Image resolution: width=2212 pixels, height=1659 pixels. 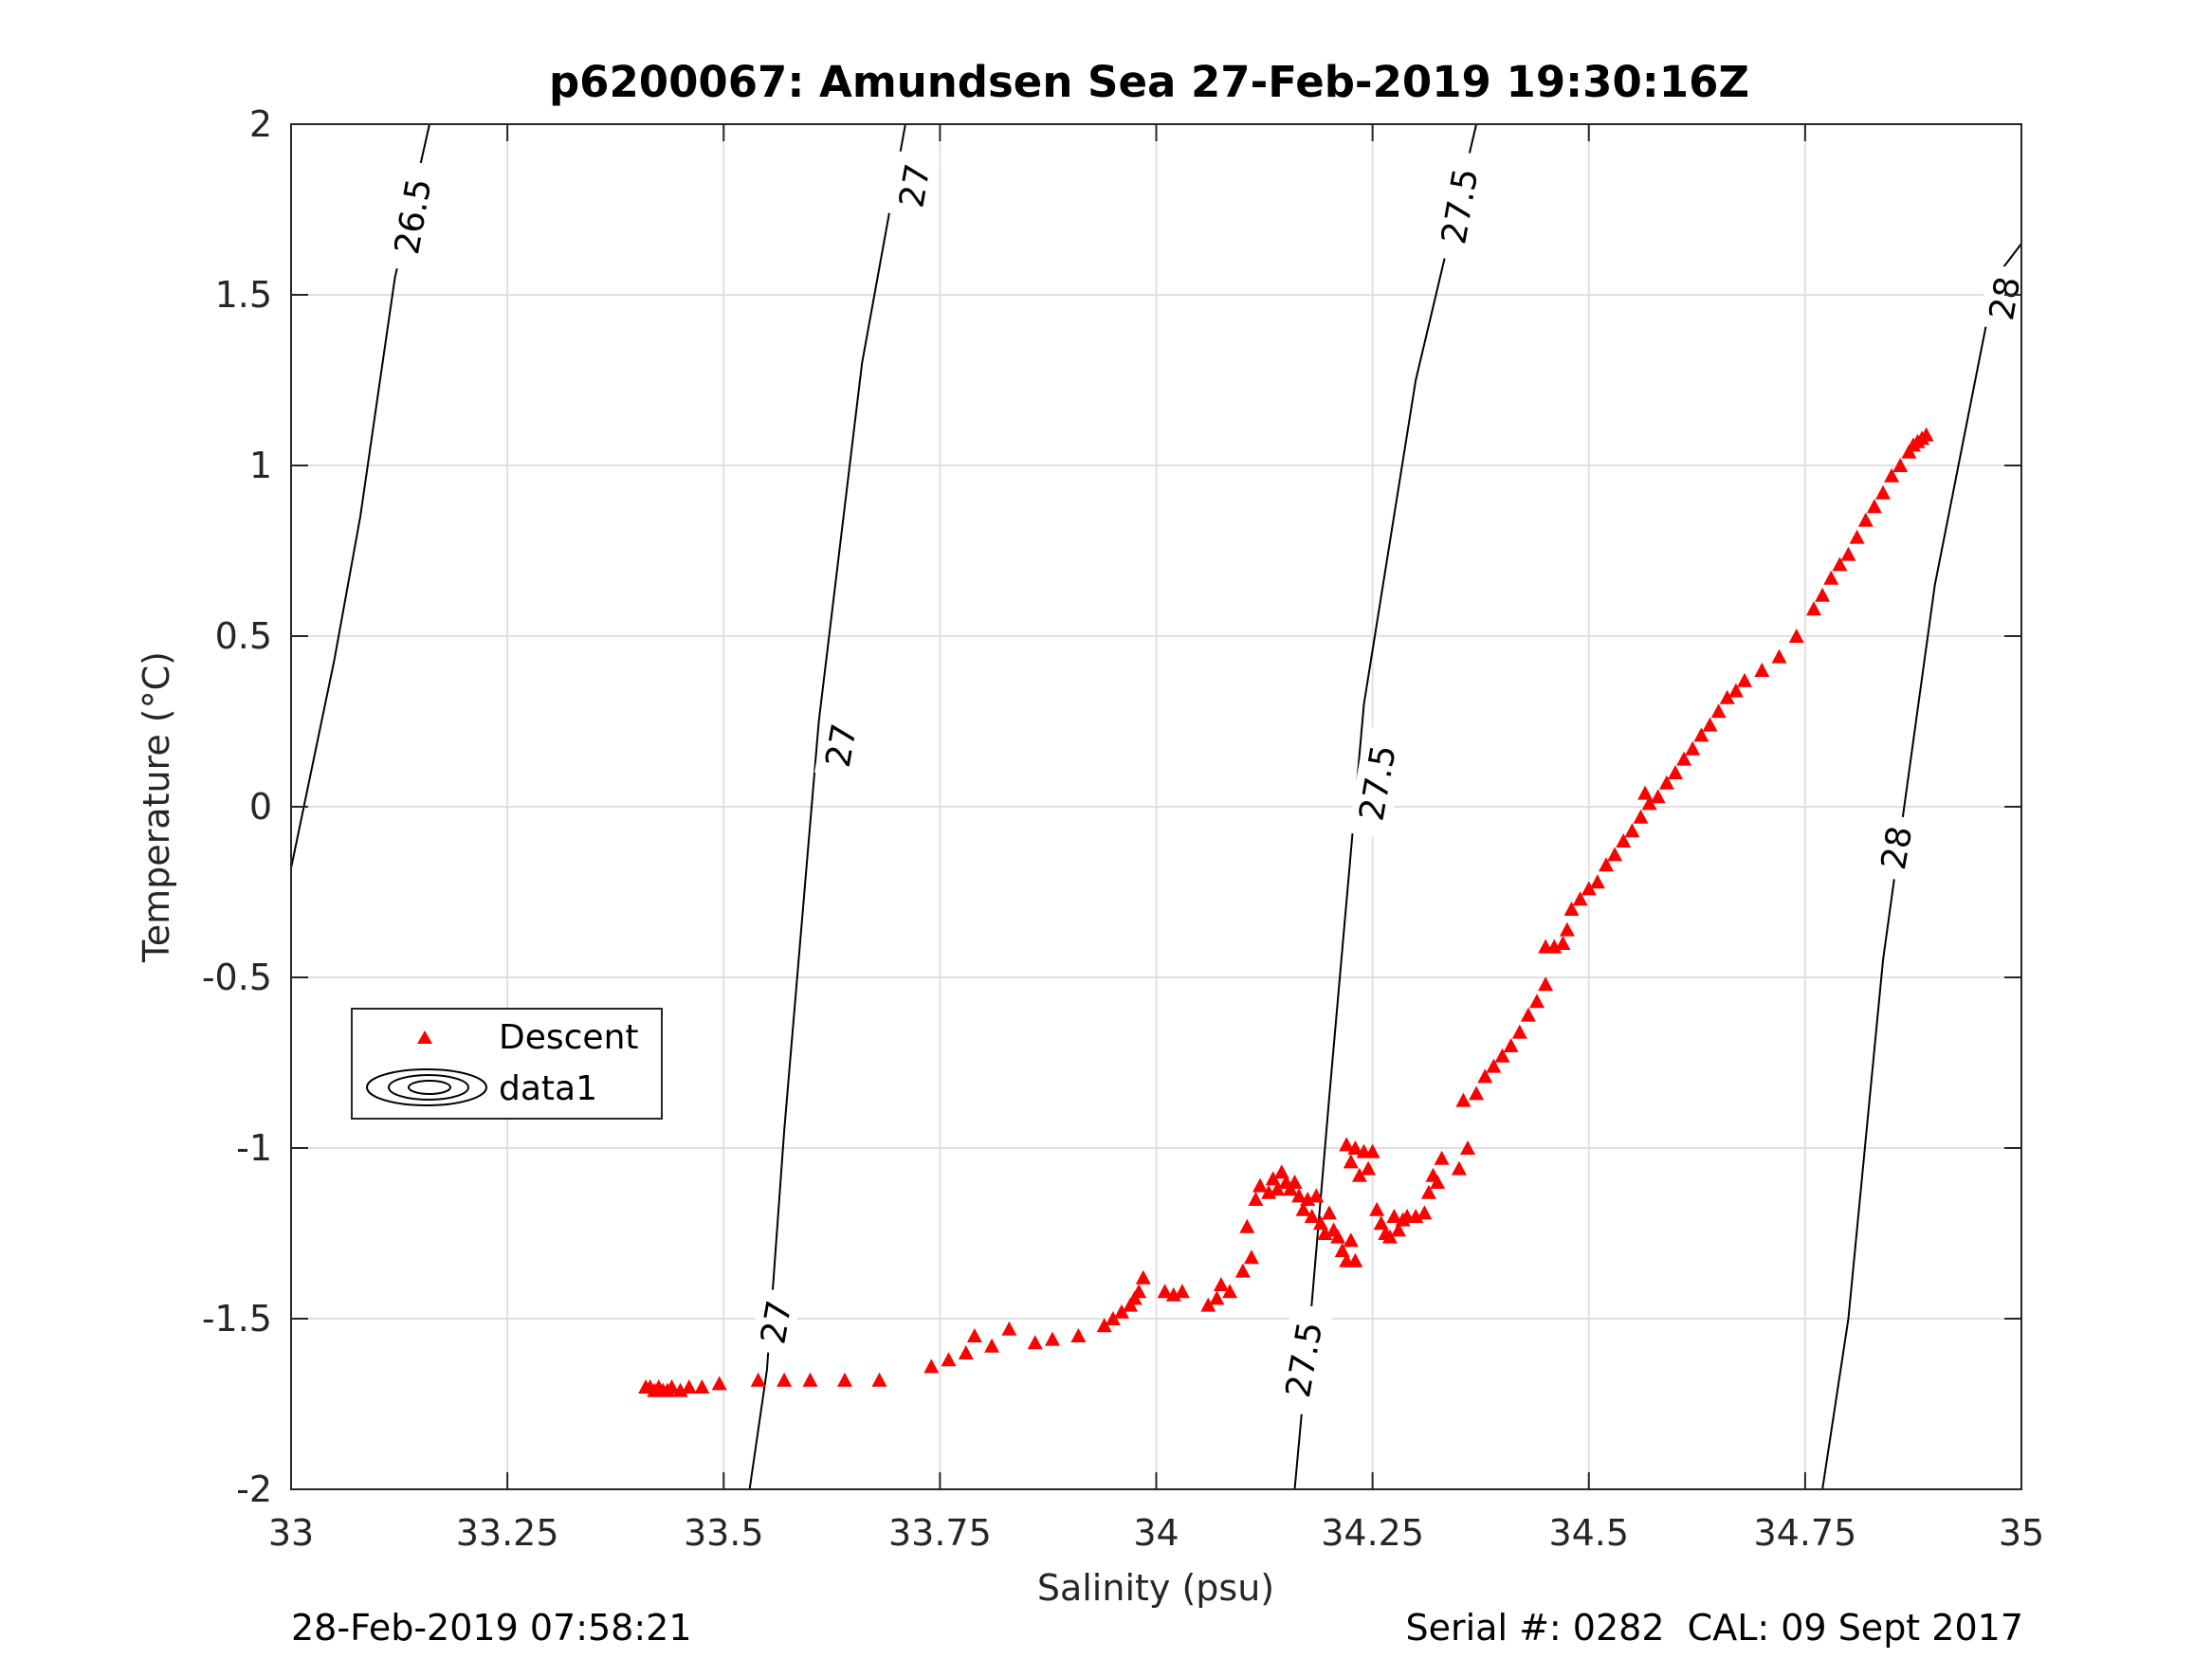 I want to click on legend-label-descent: Descent, so click(x=569, y=1037).